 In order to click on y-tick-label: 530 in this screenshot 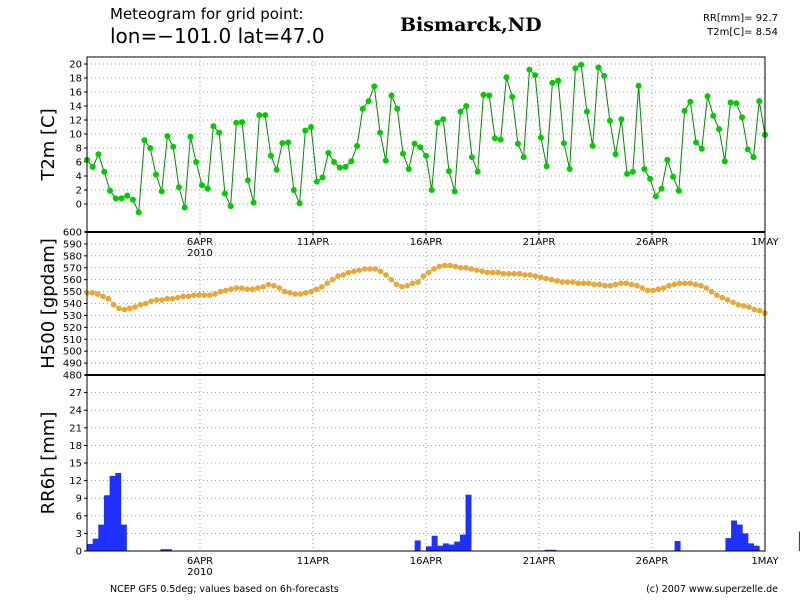, I will do `click(72, 316)`.